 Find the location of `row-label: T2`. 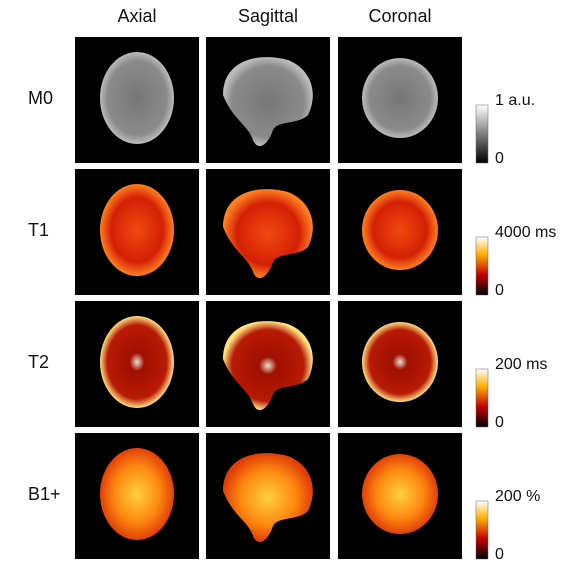

row-label: T2 is located at coordinates (38, 362).